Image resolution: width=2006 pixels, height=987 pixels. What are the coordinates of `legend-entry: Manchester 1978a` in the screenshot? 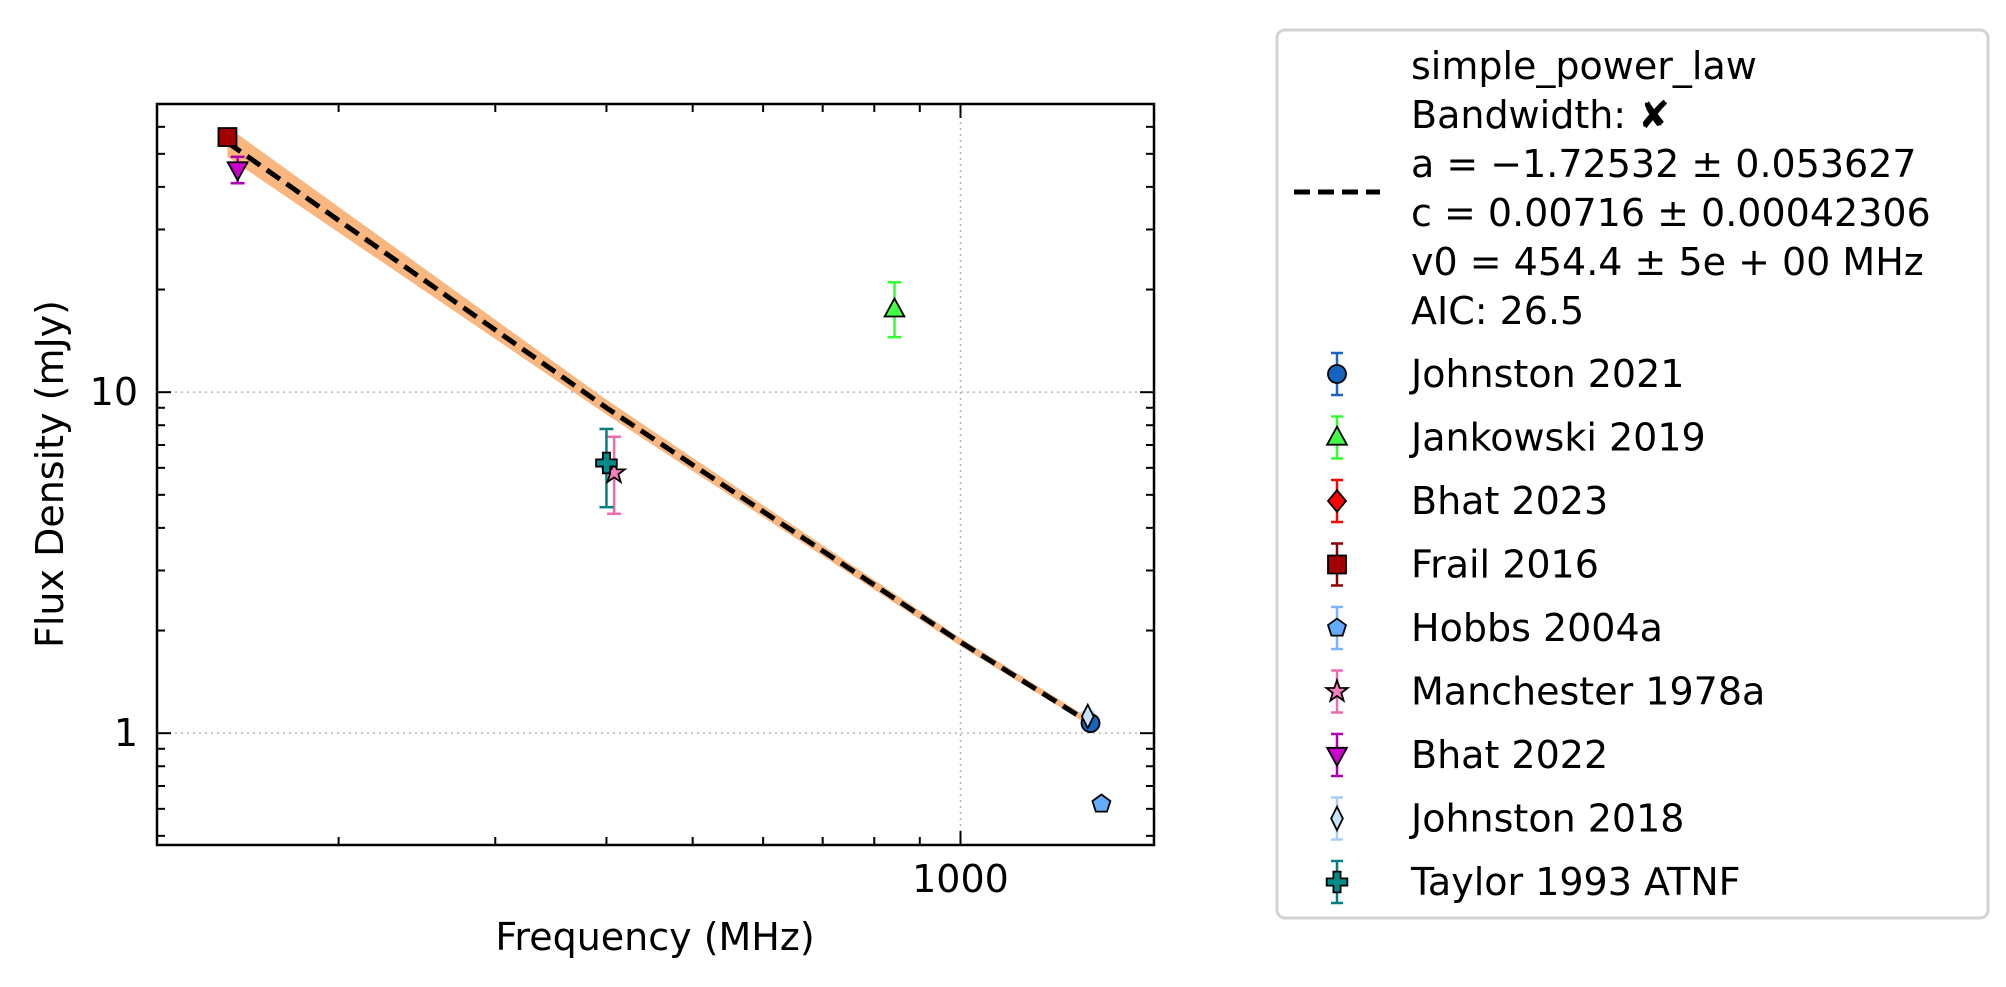 It's located at (1544, 691).